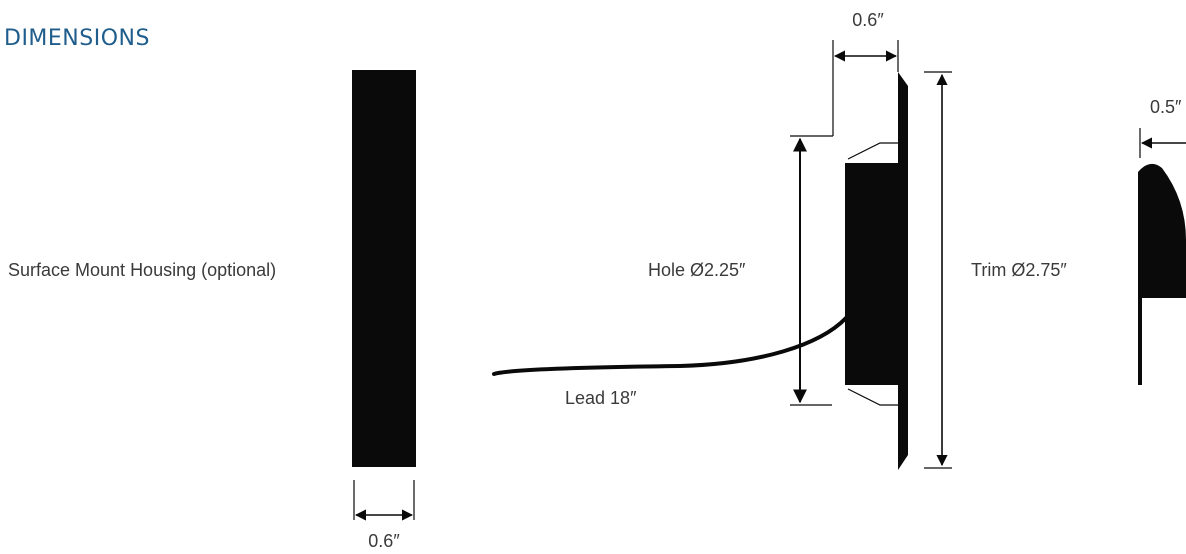  I want to click on side-view-shape, so click(1162, 274).